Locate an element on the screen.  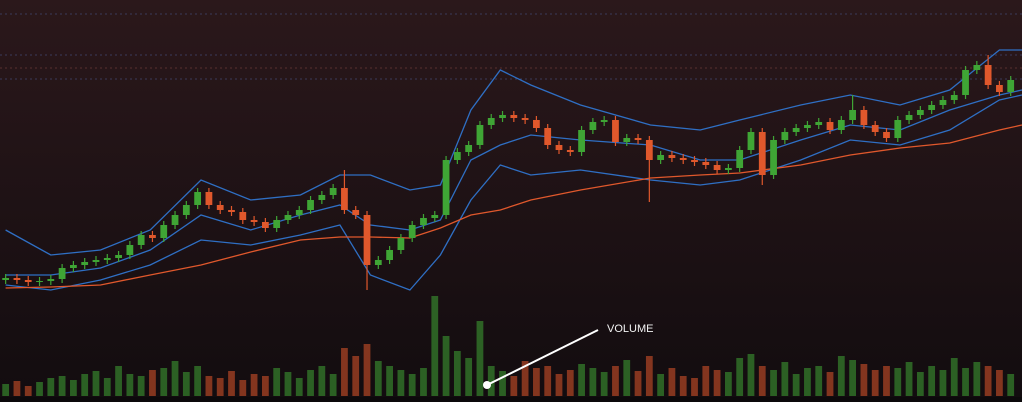
annotation: VOLUME is located at coordinates (568, 356).